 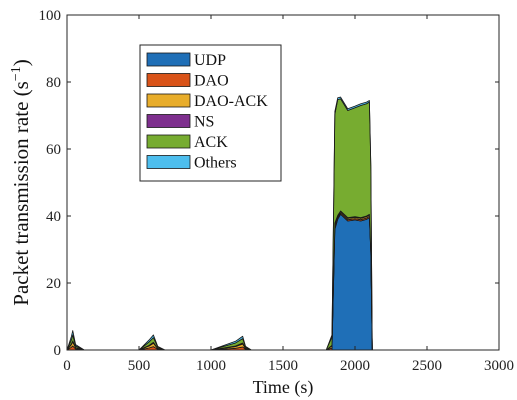 What do you see at coordinates (499, 366) in the screenshot?
I see `x-tick-label: 3000` at bounding box center [499, 366].